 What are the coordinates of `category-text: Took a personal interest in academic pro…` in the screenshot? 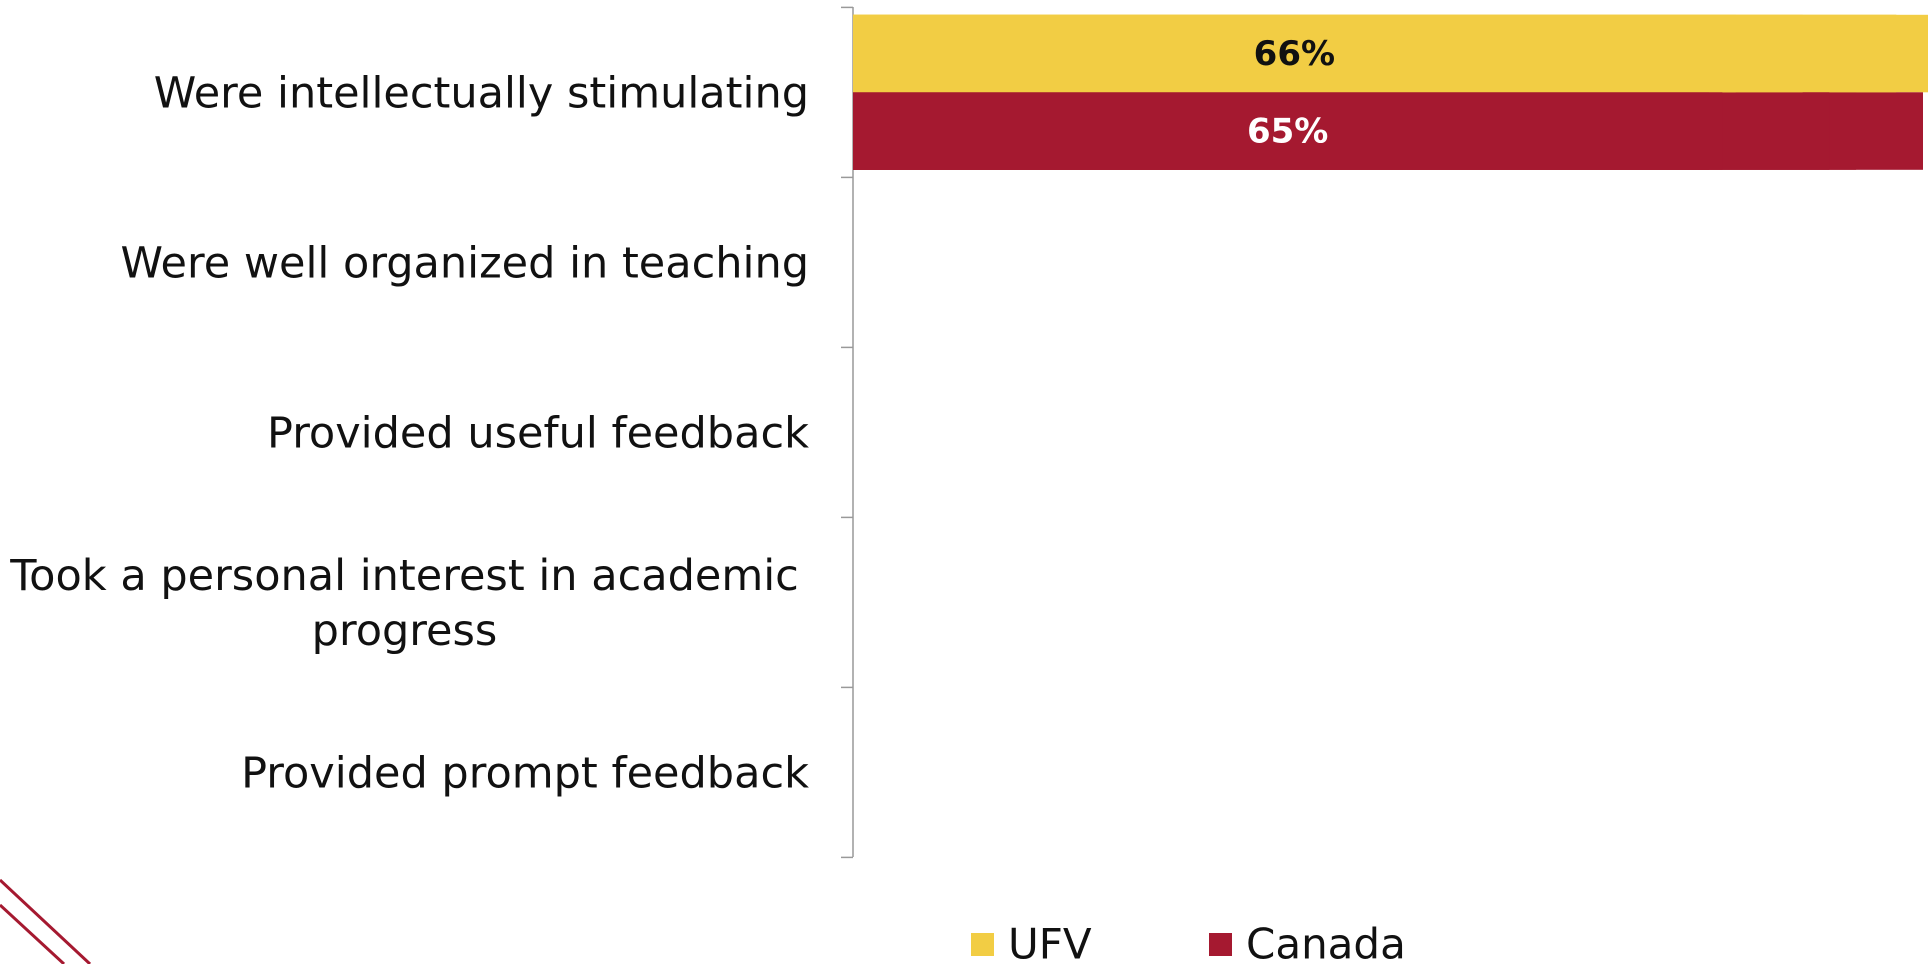 It's located at (404, 604).